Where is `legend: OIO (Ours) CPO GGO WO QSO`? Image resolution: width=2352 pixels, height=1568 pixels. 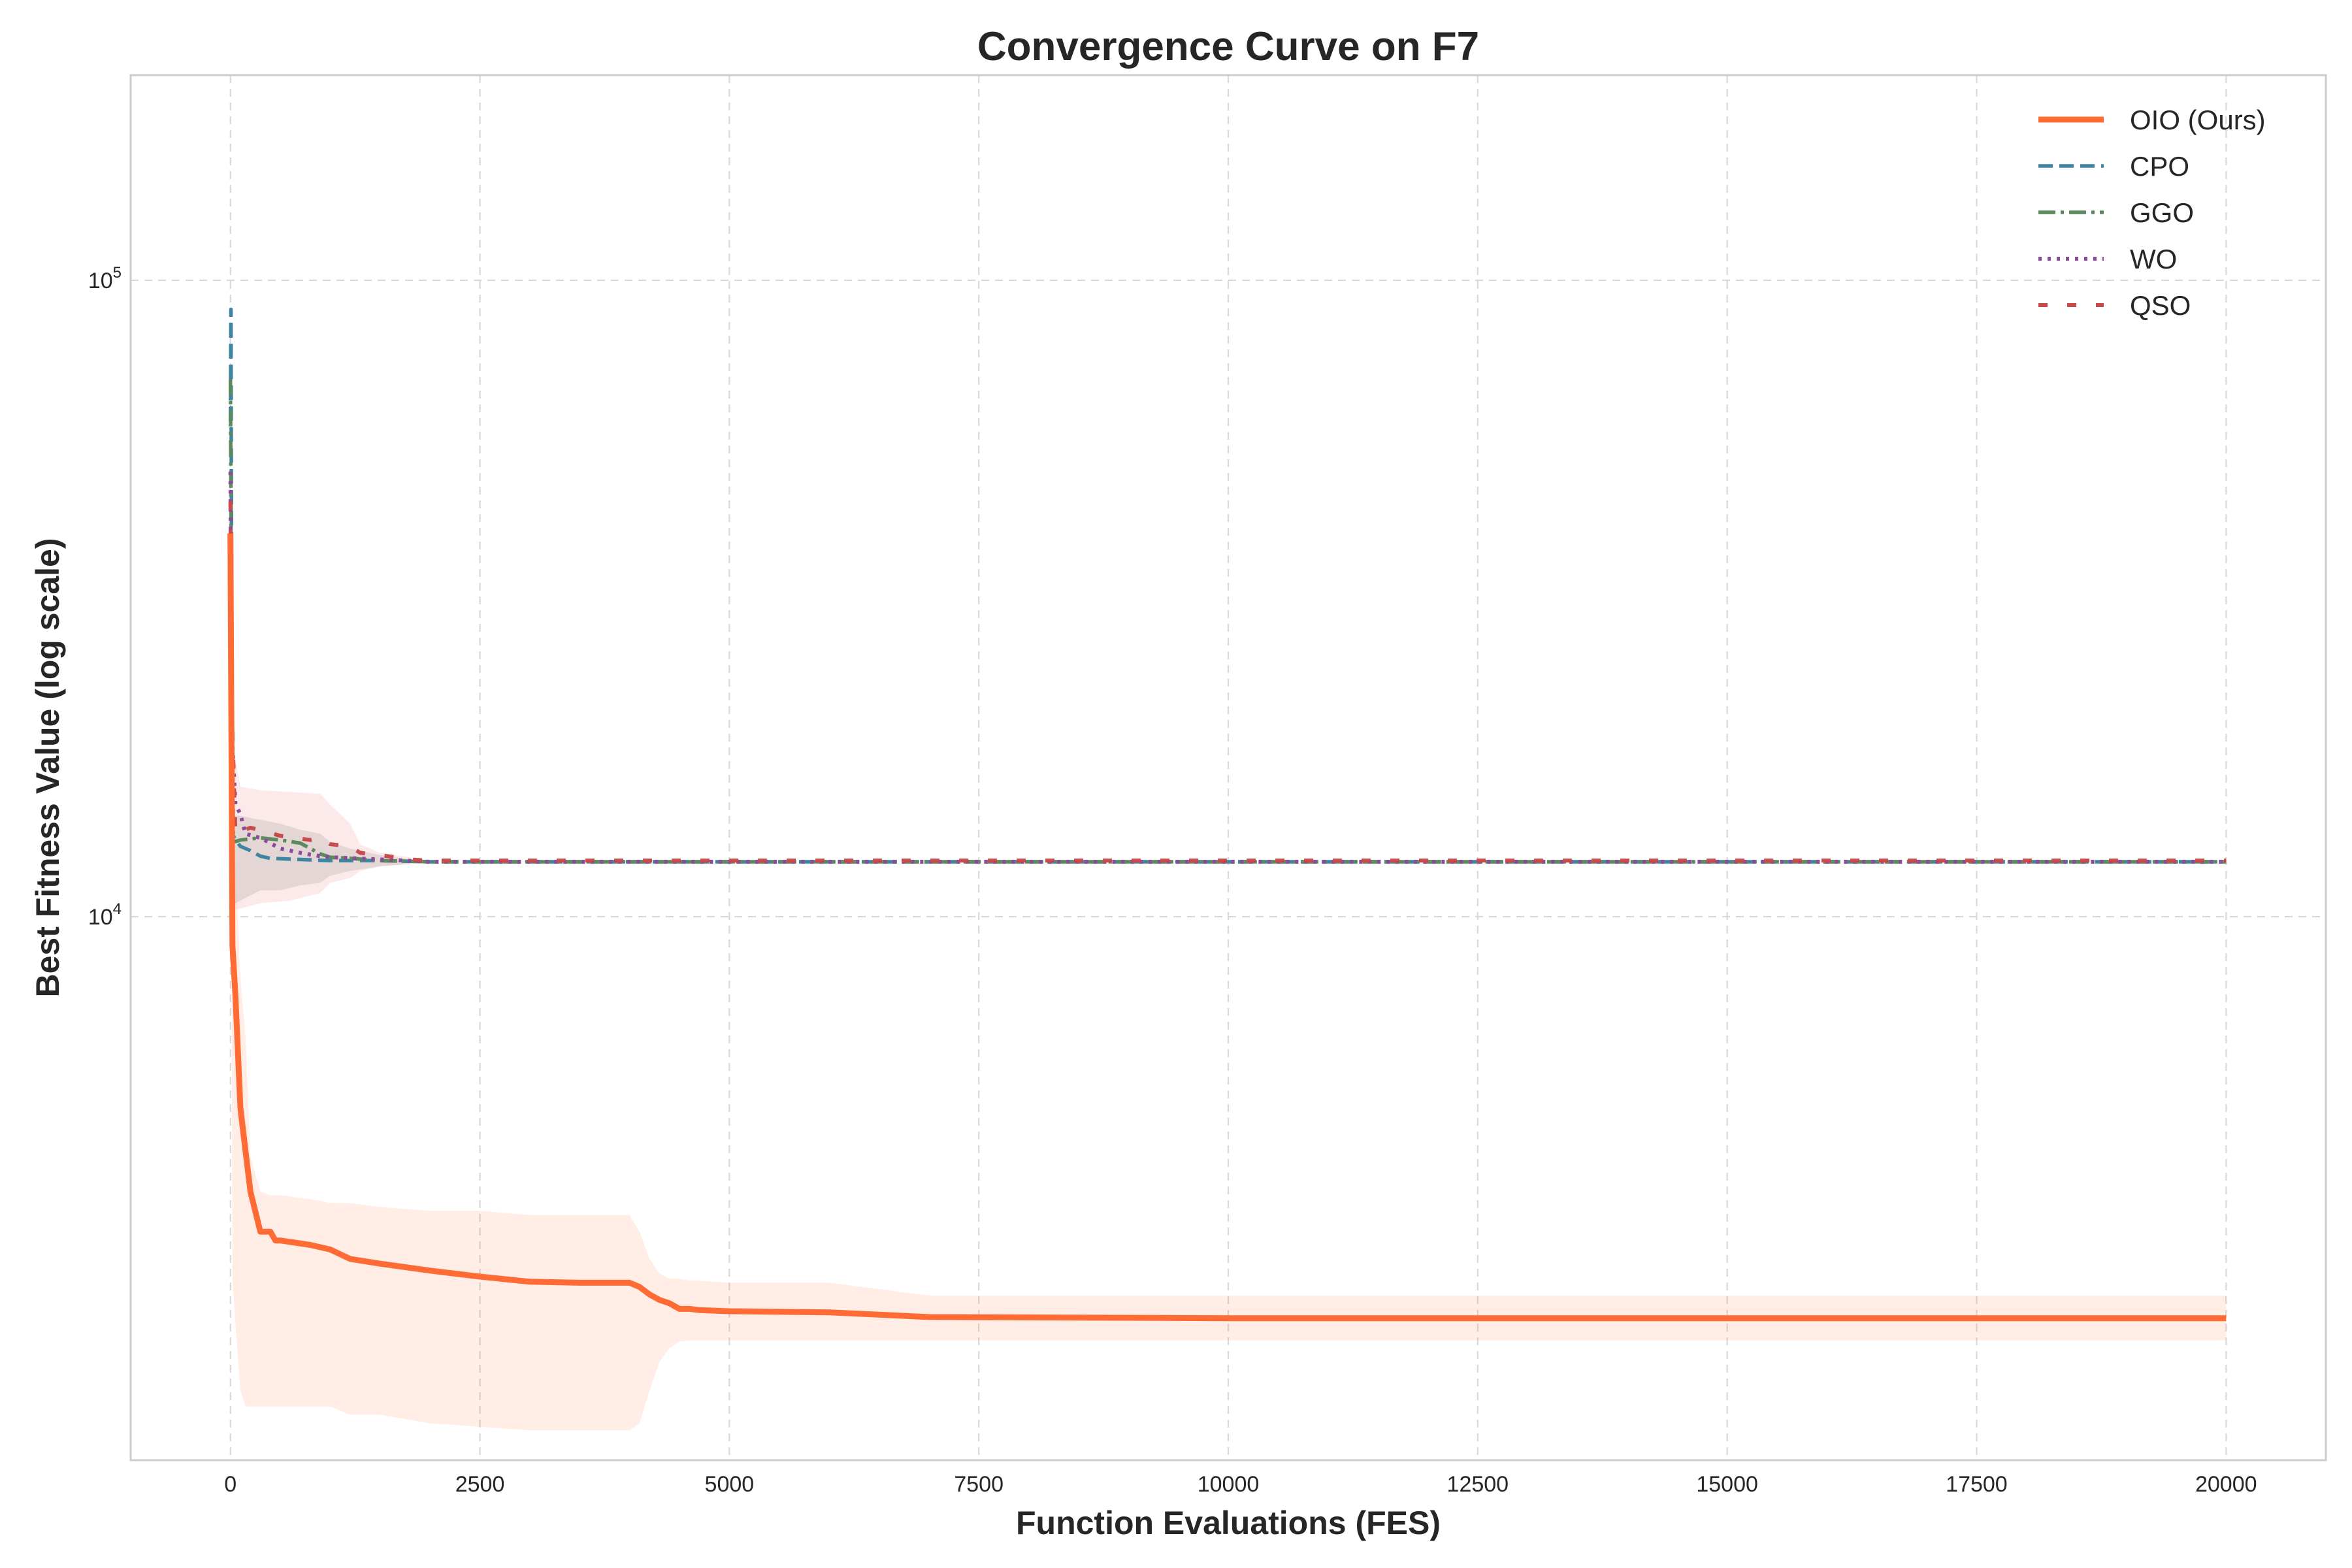
legend: OIO (Ours) CPO GGO WO QSO is located at coordinates (2152, 213).